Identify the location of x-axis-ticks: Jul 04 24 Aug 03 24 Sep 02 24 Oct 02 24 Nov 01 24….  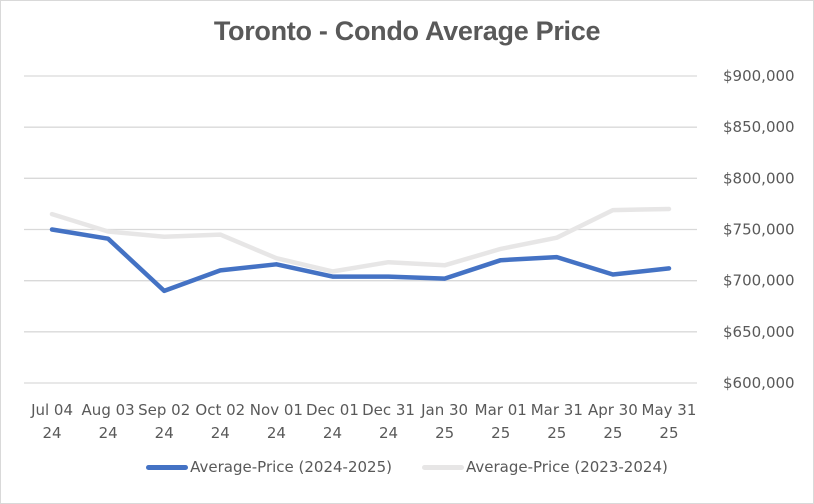
(363, 421).